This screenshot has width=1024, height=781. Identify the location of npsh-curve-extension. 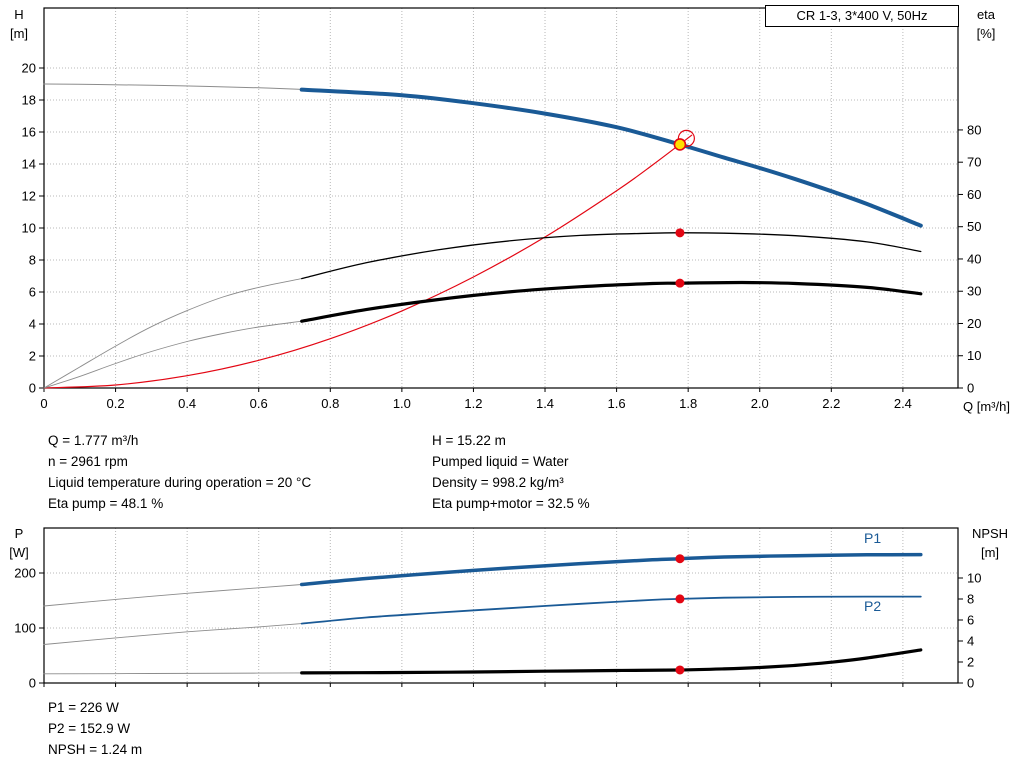
(173, 673).